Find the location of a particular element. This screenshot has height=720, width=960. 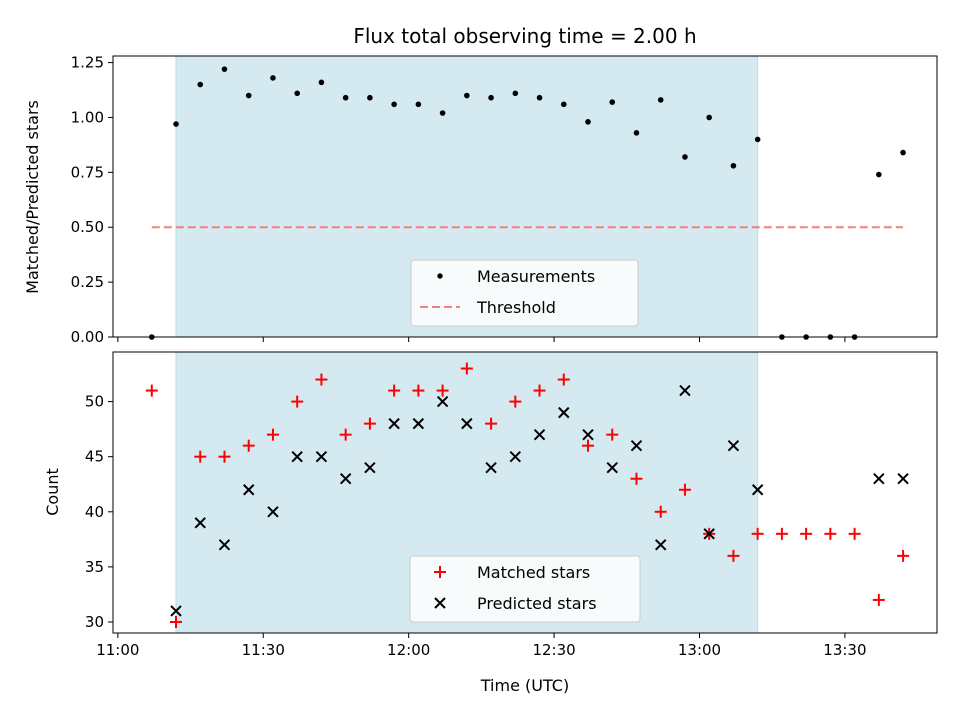

measurements-legend-label: Measurements is located at coordinates (536, 276).